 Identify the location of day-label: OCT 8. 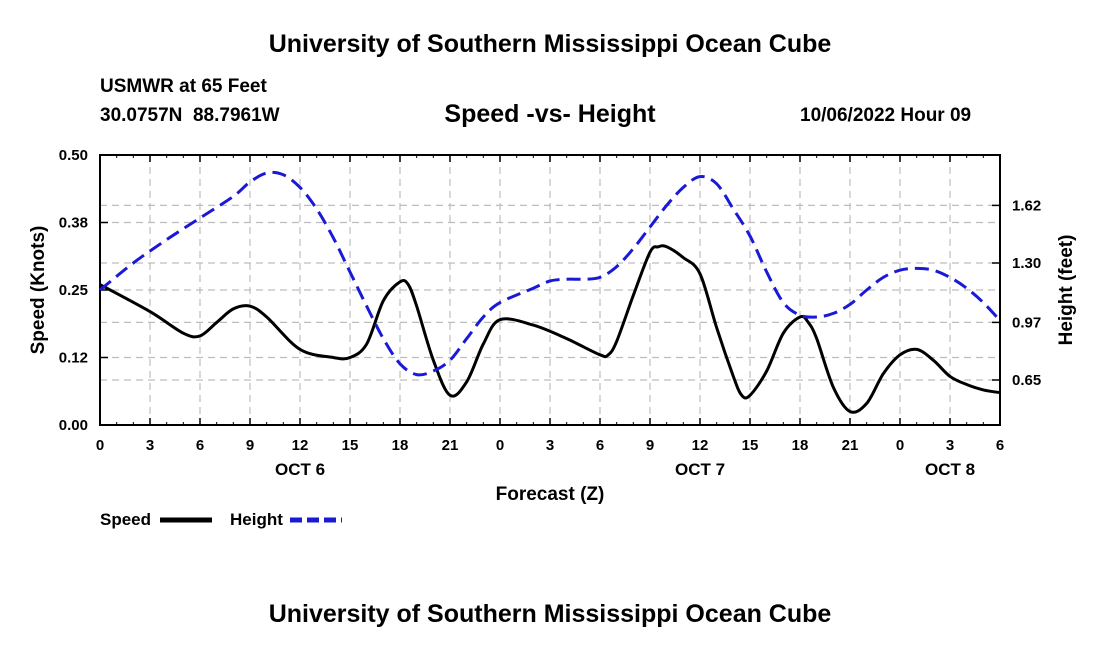
(950, 469).